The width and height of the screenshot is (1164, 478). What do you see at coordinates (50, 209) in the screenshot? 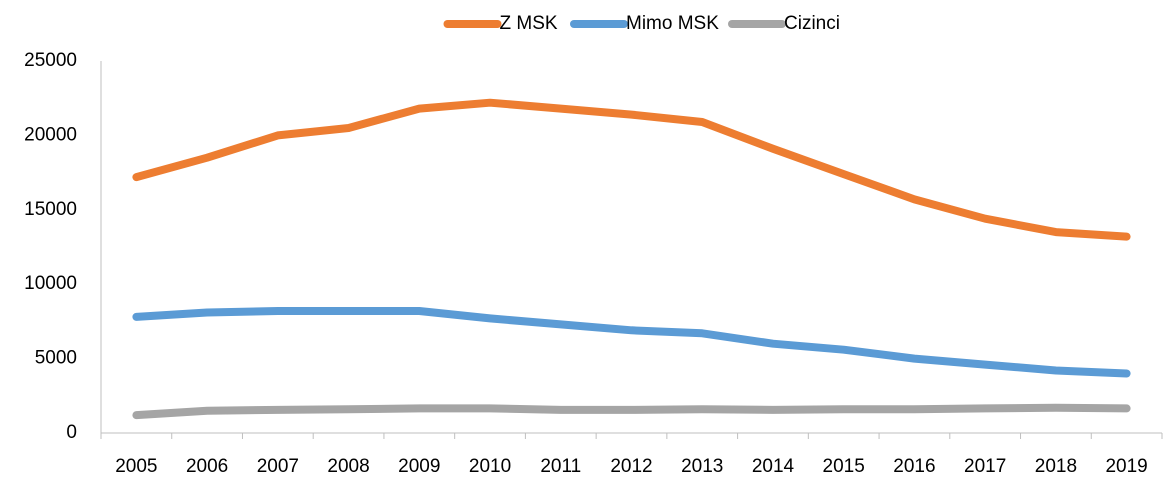
I see `y-tick-label: 15000` at bounding box center [50, 209].